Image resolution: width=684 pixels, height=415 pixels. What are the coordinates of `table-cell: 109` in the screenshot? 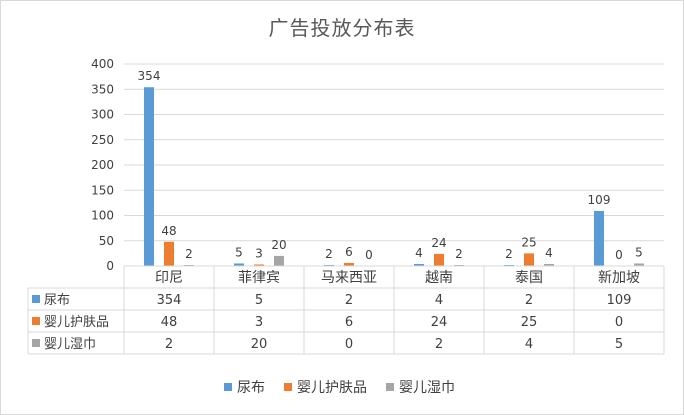 It's located at (619, 300).